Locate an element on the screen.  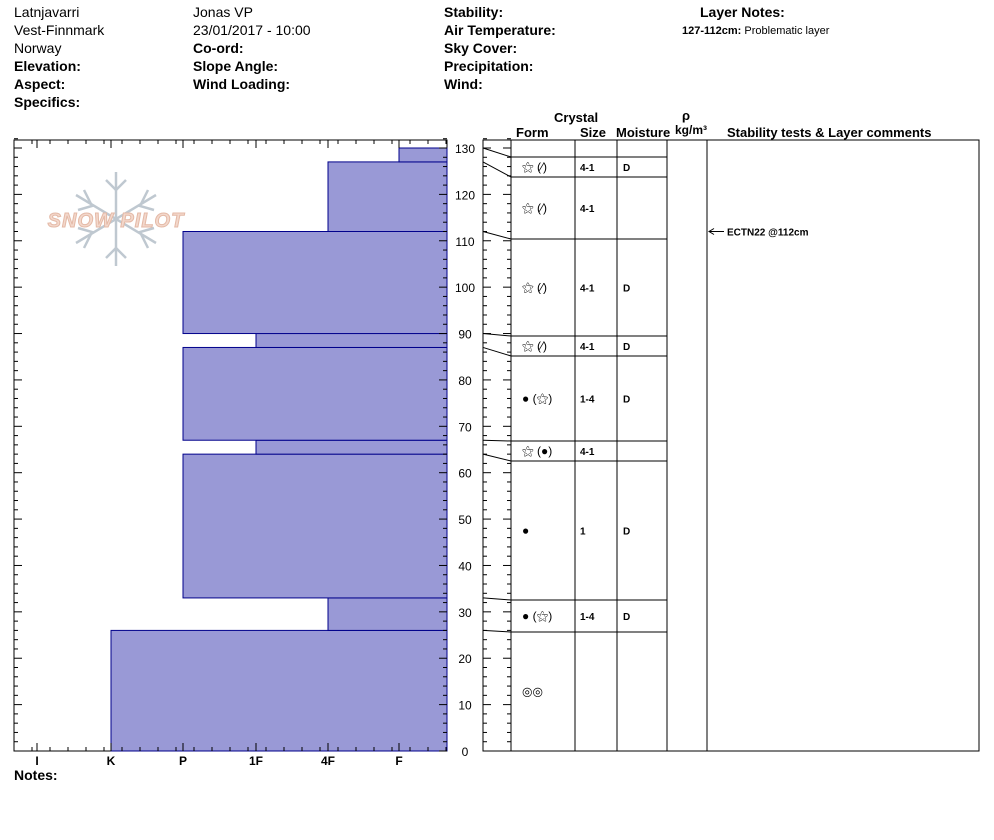
x-tick-label: P is located at coordinates (183, 761).